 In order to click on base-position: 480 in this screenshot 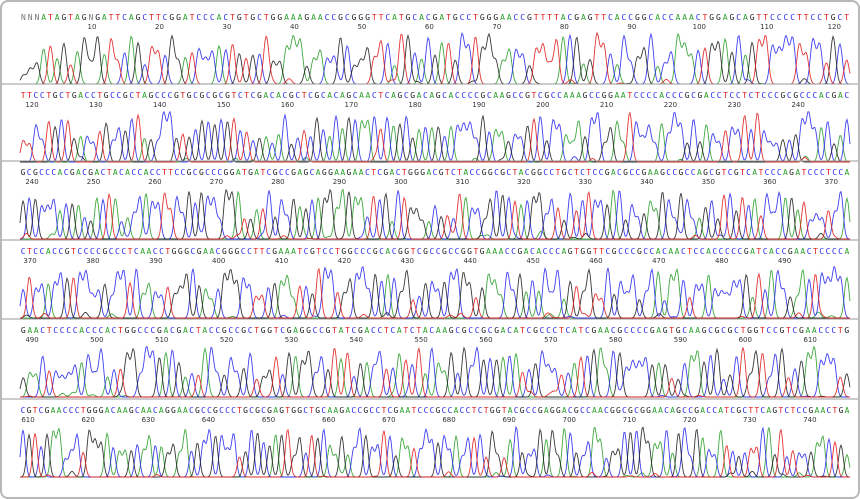, I will do `click(721, 261)`.